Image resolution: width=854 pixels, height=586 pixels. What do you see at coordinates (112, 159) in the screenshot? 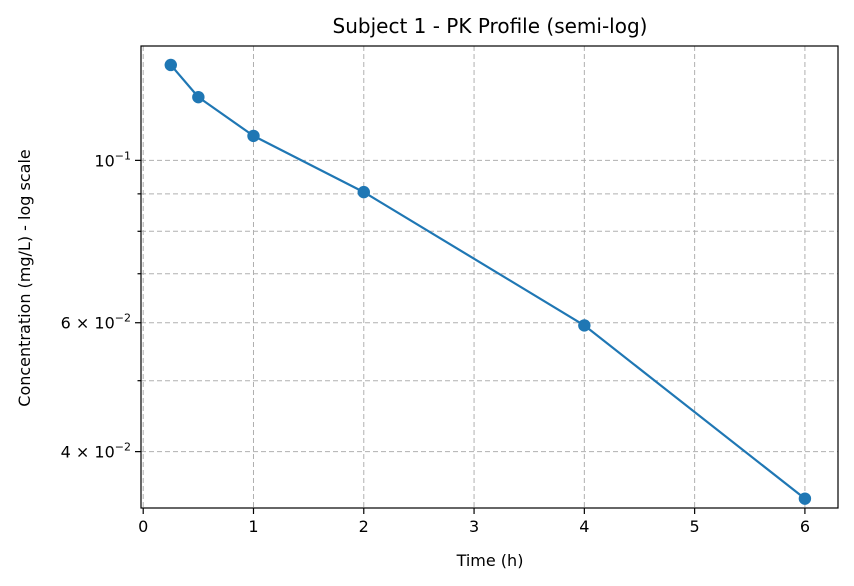
I see `y-tick-label: 10−1` at bounding box center [112, 159].